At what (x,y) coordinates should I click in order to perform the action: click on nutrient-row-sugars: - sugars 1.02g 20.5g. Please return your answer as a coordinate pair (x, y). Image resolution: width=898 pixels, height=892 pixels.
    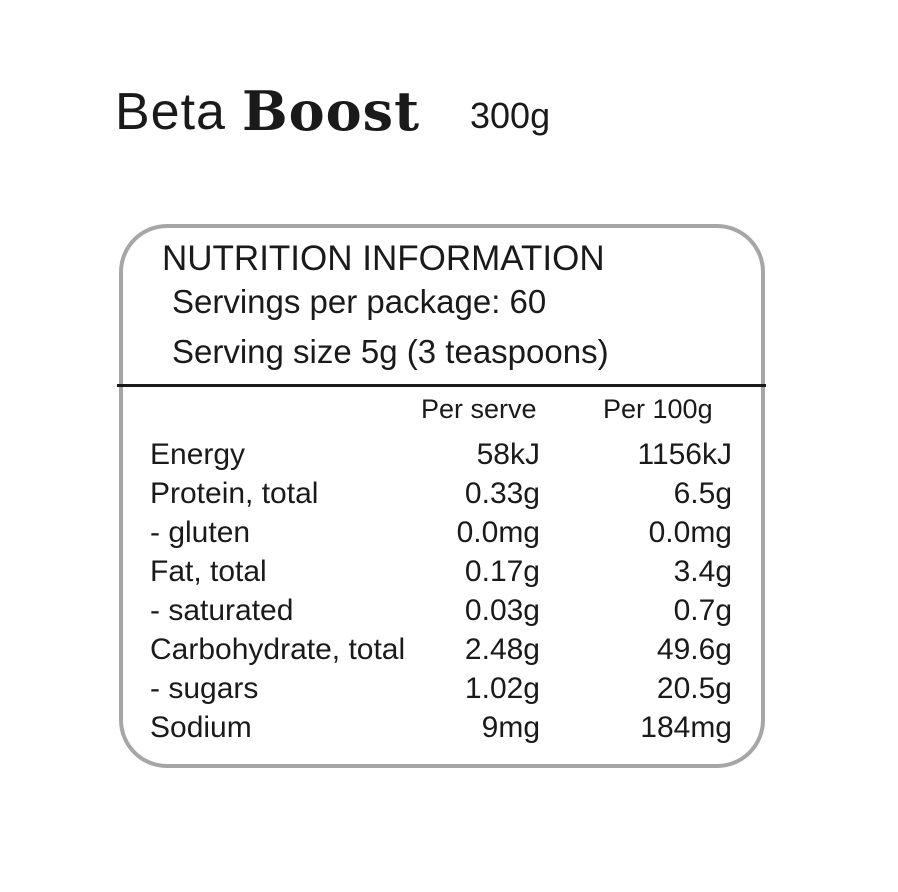
    Looking at the image, I should click on (449, 689).